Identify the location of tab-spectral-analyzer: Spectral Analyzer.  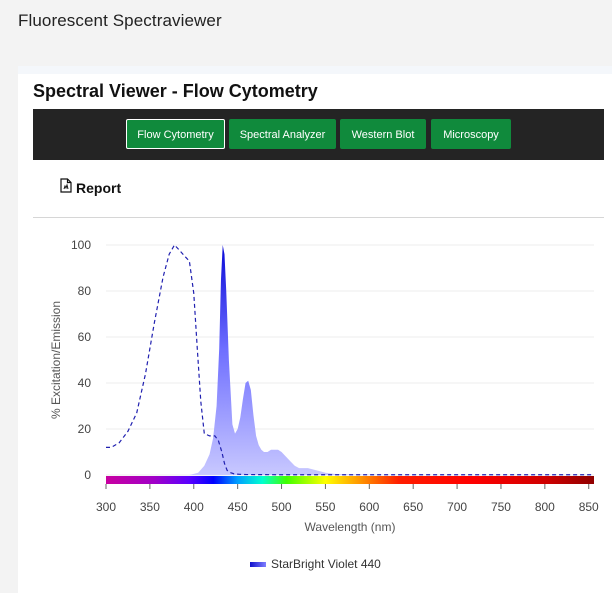
(282, 134).